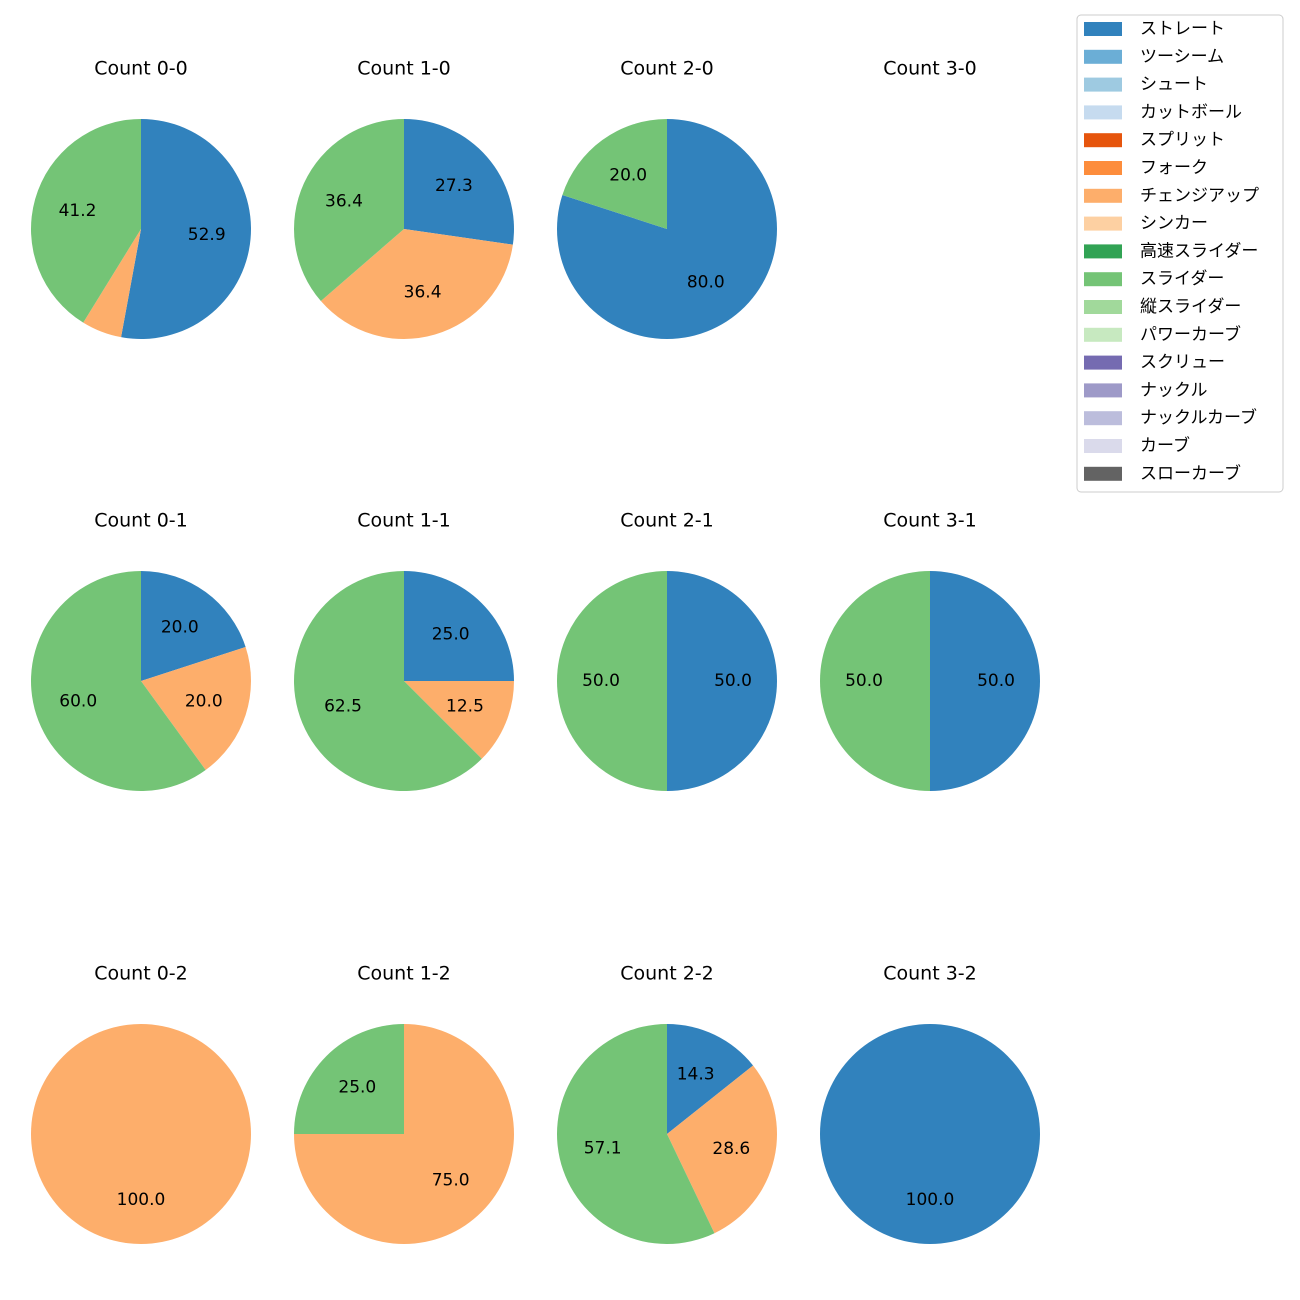 The height and width of the screenshot is (1300, 1300). I want to click on legend-label: チェンジアップ, so click(1199, 196).